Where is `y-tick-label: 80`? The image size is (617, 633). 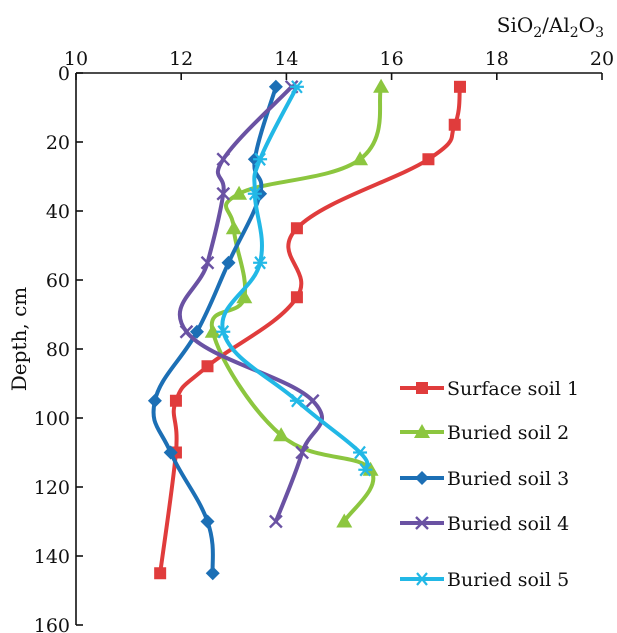
y-tick-label: 80 is located at coordinates (58, 350).